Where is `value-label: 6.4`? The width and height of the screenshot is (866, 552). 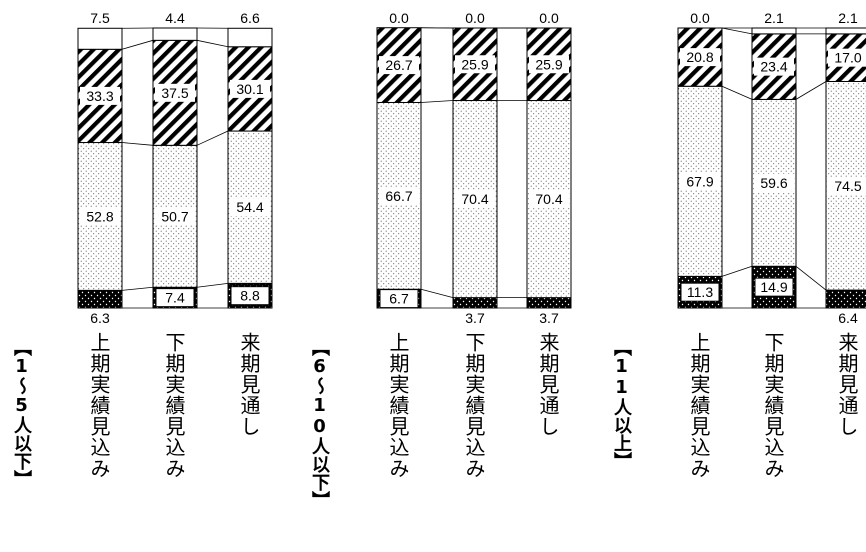
value-label: 6.4 is located at coordinates (848, 318).